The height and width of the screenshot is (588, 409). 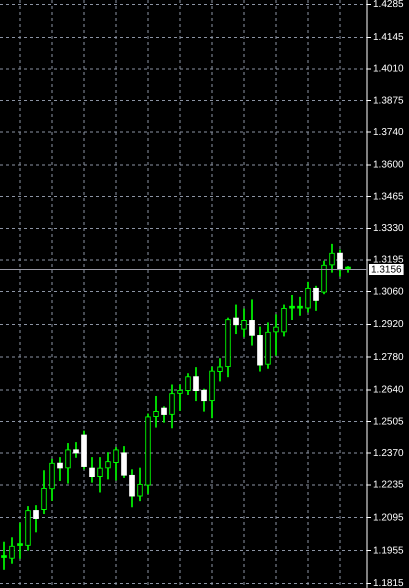 I want to click on y-tick-label: 1.4145, so click(x=388, y=38).